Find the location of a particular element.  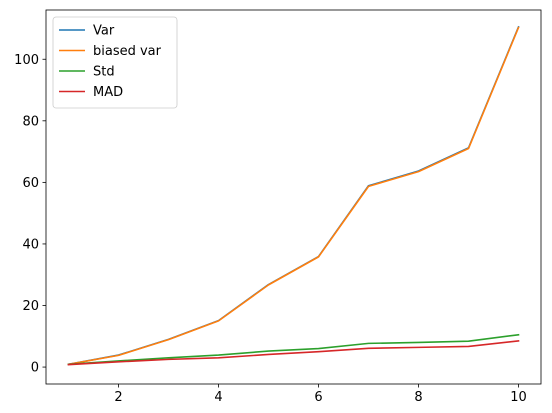

legend-label: Std is located at coordinates (104, 72).